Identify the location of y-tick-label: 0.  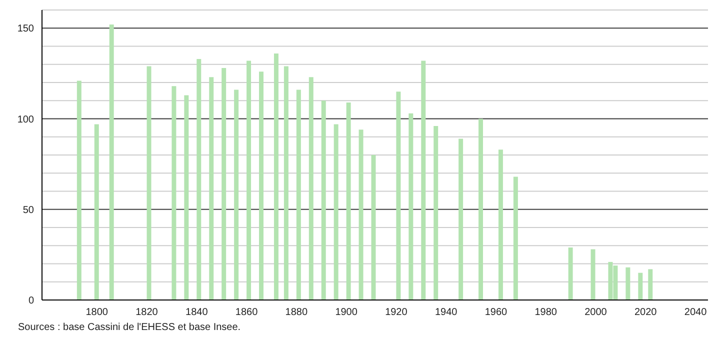
(31, 301).